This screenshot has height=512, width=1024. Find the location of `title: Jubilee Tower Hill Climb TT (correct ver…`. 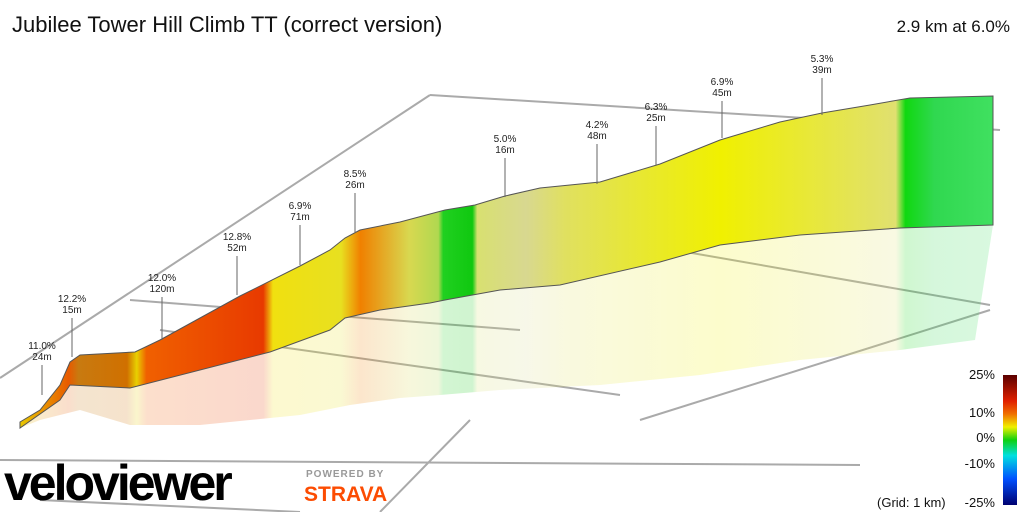

title: Jubilee Tower Hill Climb TT (correct ver… is located at coordinates (227, 24).